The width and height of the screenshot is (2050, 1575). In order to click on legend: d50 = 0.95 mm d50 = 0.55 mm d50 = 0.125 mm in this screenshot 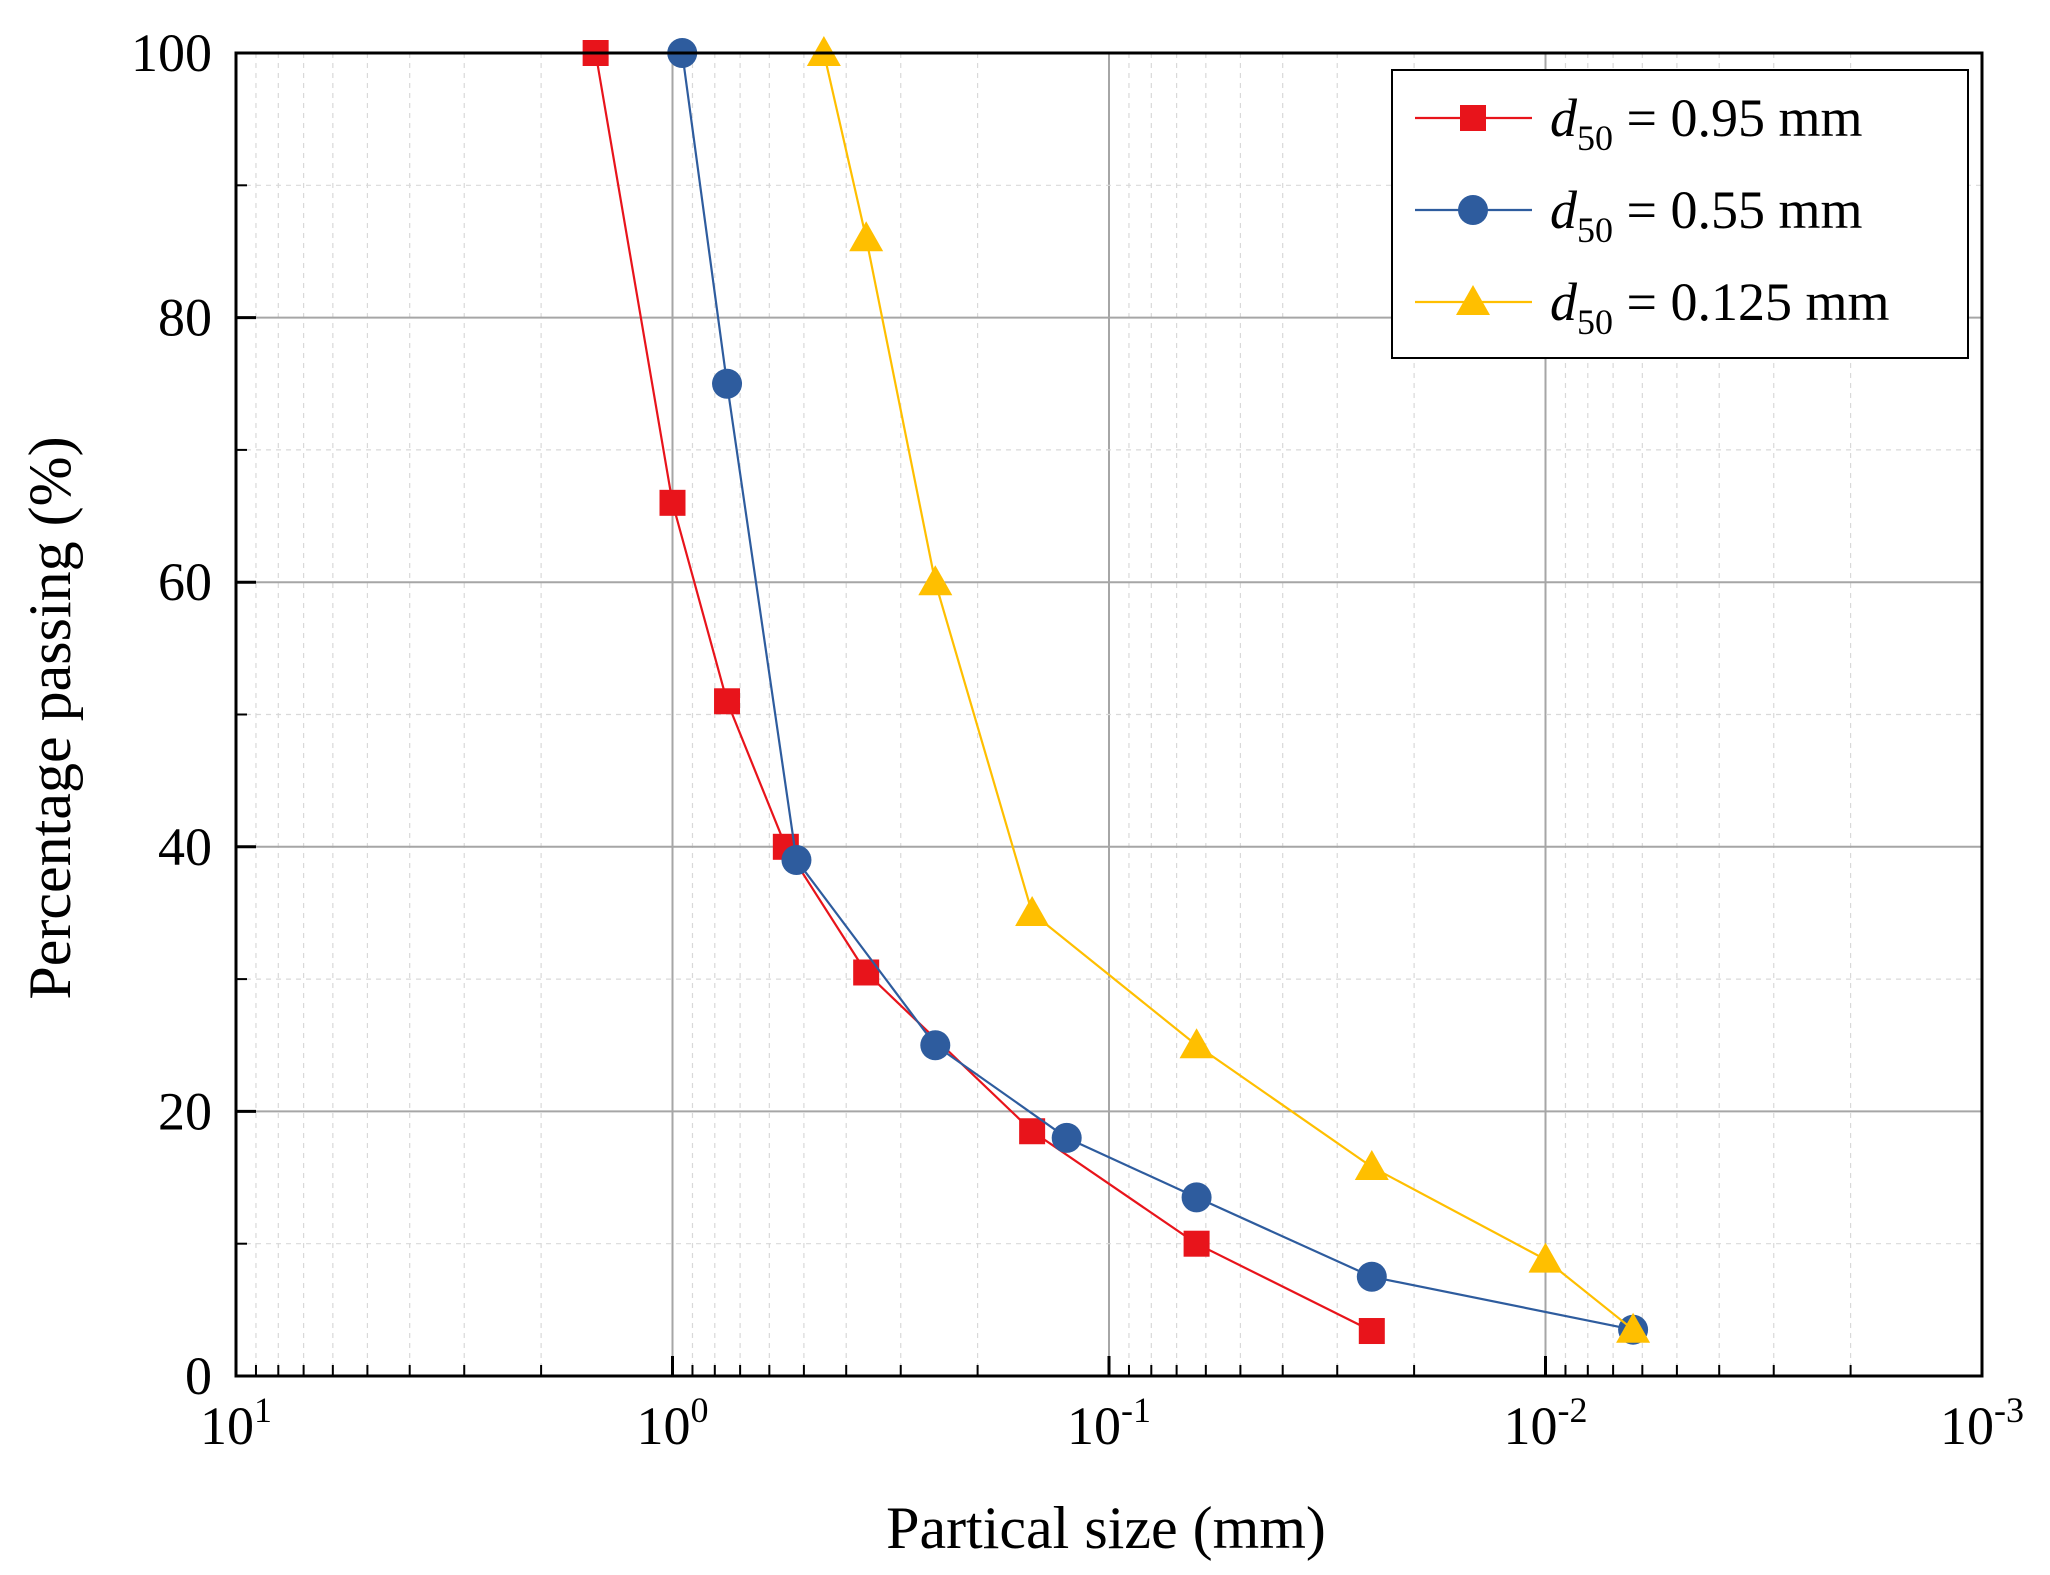, I will do `click(1680, 214)`.